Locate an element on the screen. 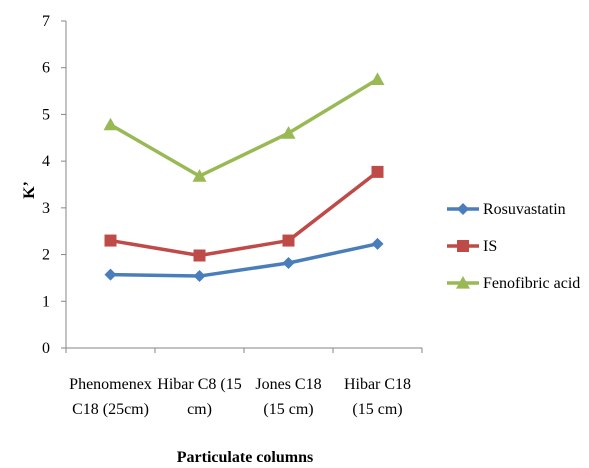  legend: Rosuvastatin IS Fenofibric acid is located at coordinates (513, 246).